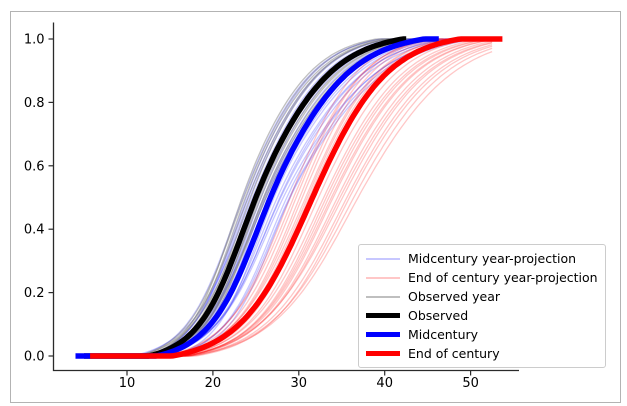 This screenshot has height=406, width=627. Describe the element at coordinates (34, 357) in the screenshot. I see `y-tick-label: 0.0` at that location.